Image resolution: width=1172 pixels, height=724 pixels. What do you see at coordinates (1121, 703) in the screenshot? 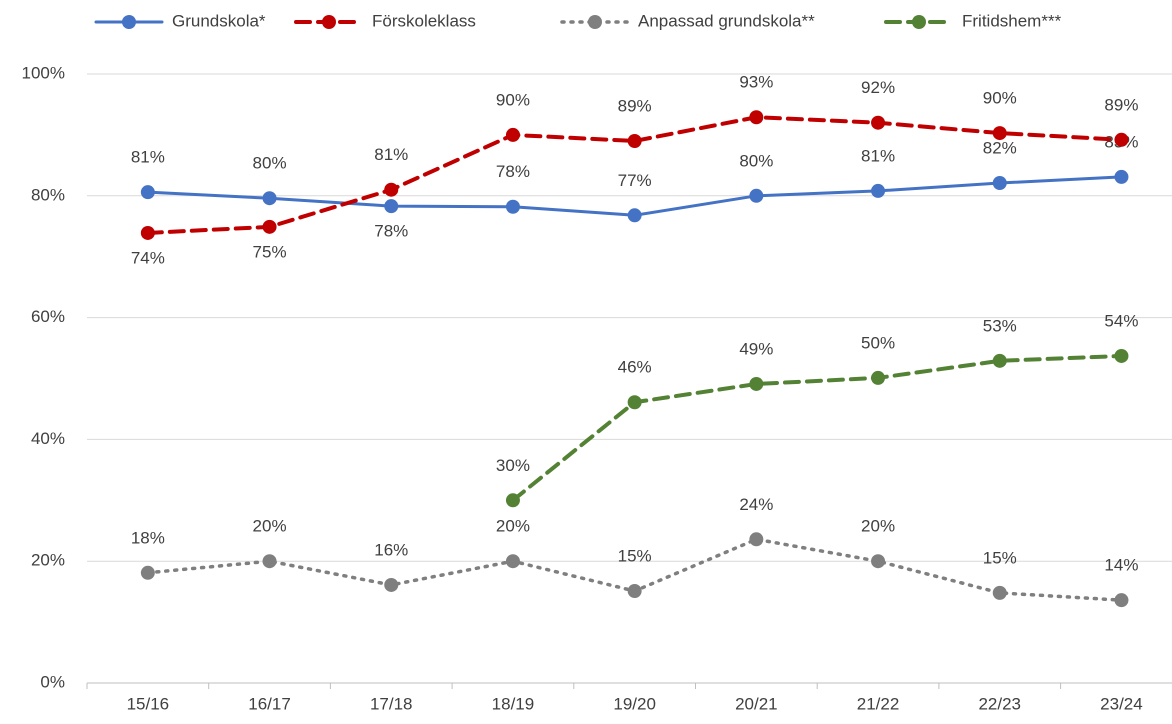
I see `x-tick-label: 23/24` at bounding box center [1121, 703].